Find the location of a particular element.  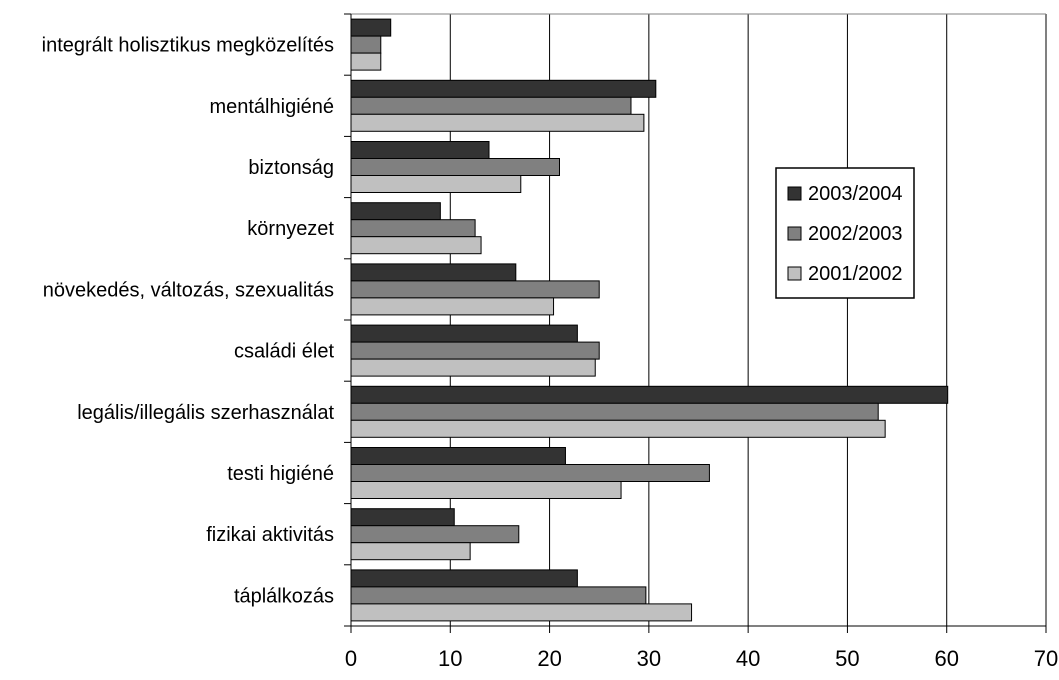

category-label-2: mentálhigiéné is located at coordinates (271, 107).